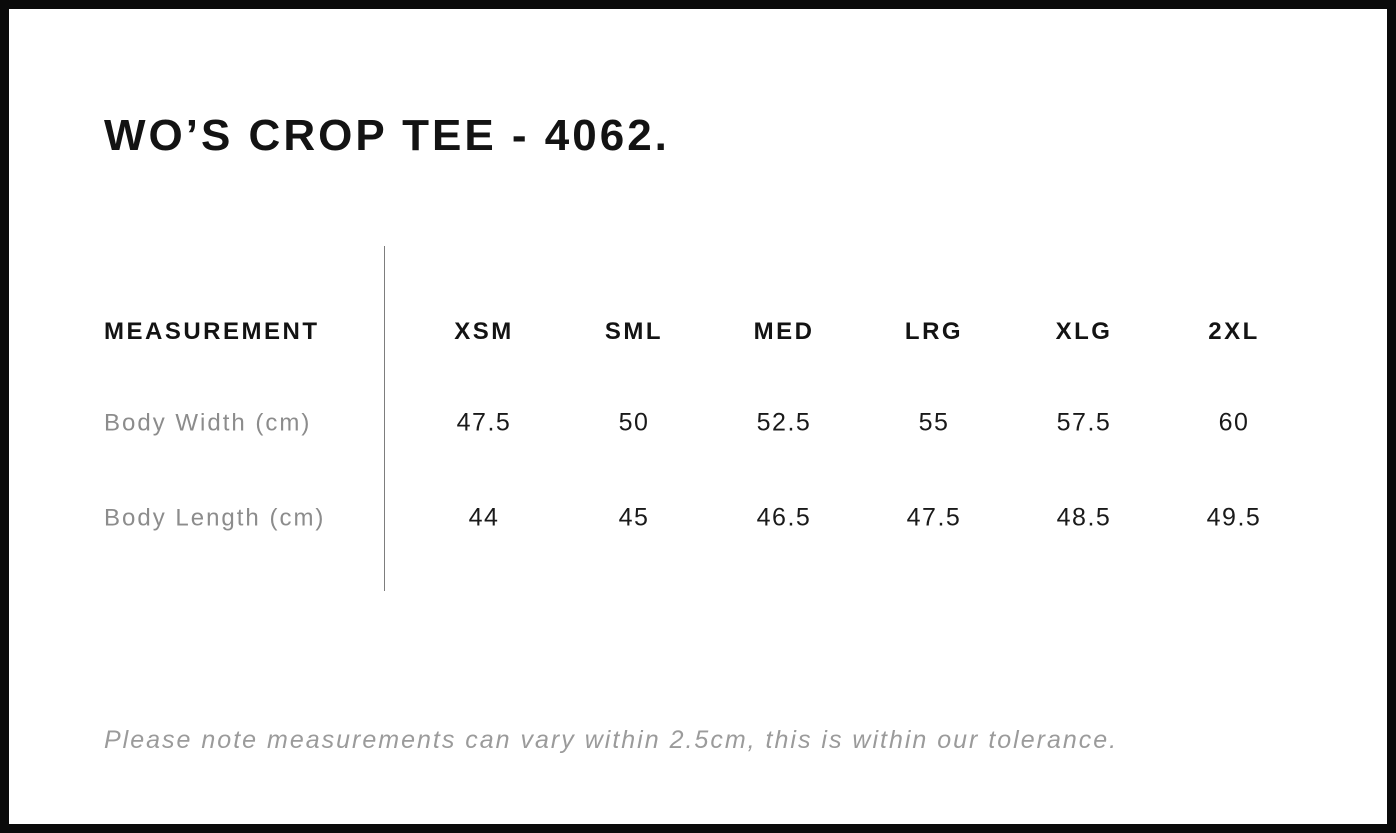 The image size is (1396, 833). What do you see at coordinates (1234, 331) in the screenshot?
I see `column-header-2xl: 2XL` at bounding box center [1234, 331].